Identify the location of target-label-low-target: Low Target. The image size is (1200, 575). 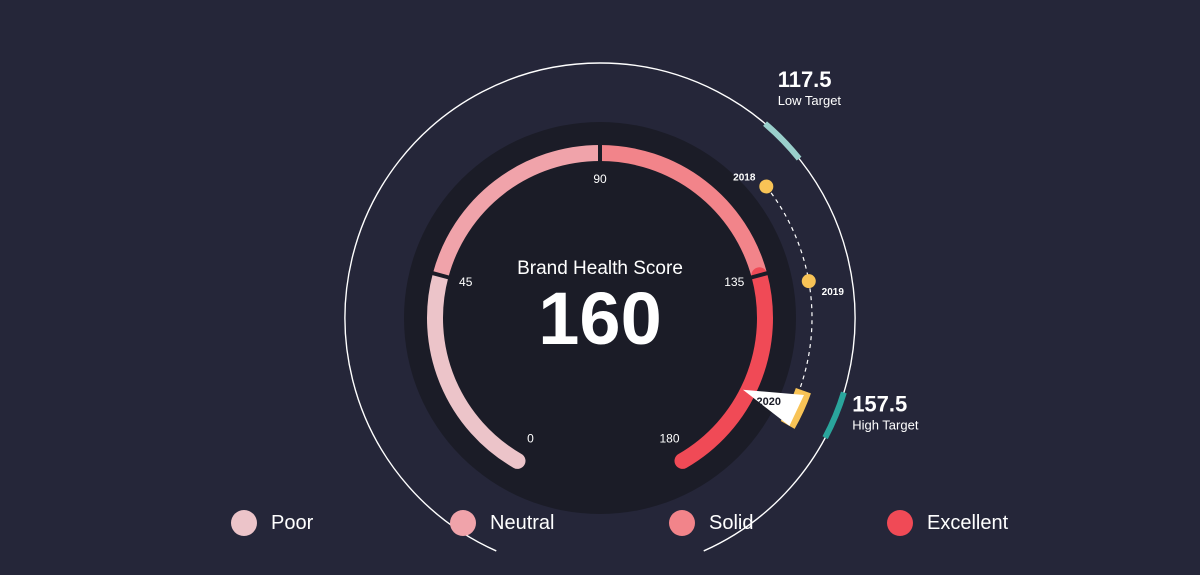
(810, 100).